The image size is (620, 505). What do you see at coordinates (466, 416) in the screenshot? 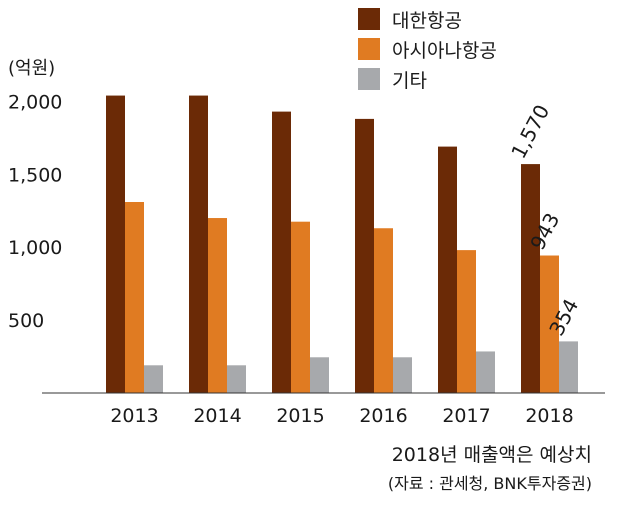
I see `x-tick-label: 2017` at bounding box center [466, 416].